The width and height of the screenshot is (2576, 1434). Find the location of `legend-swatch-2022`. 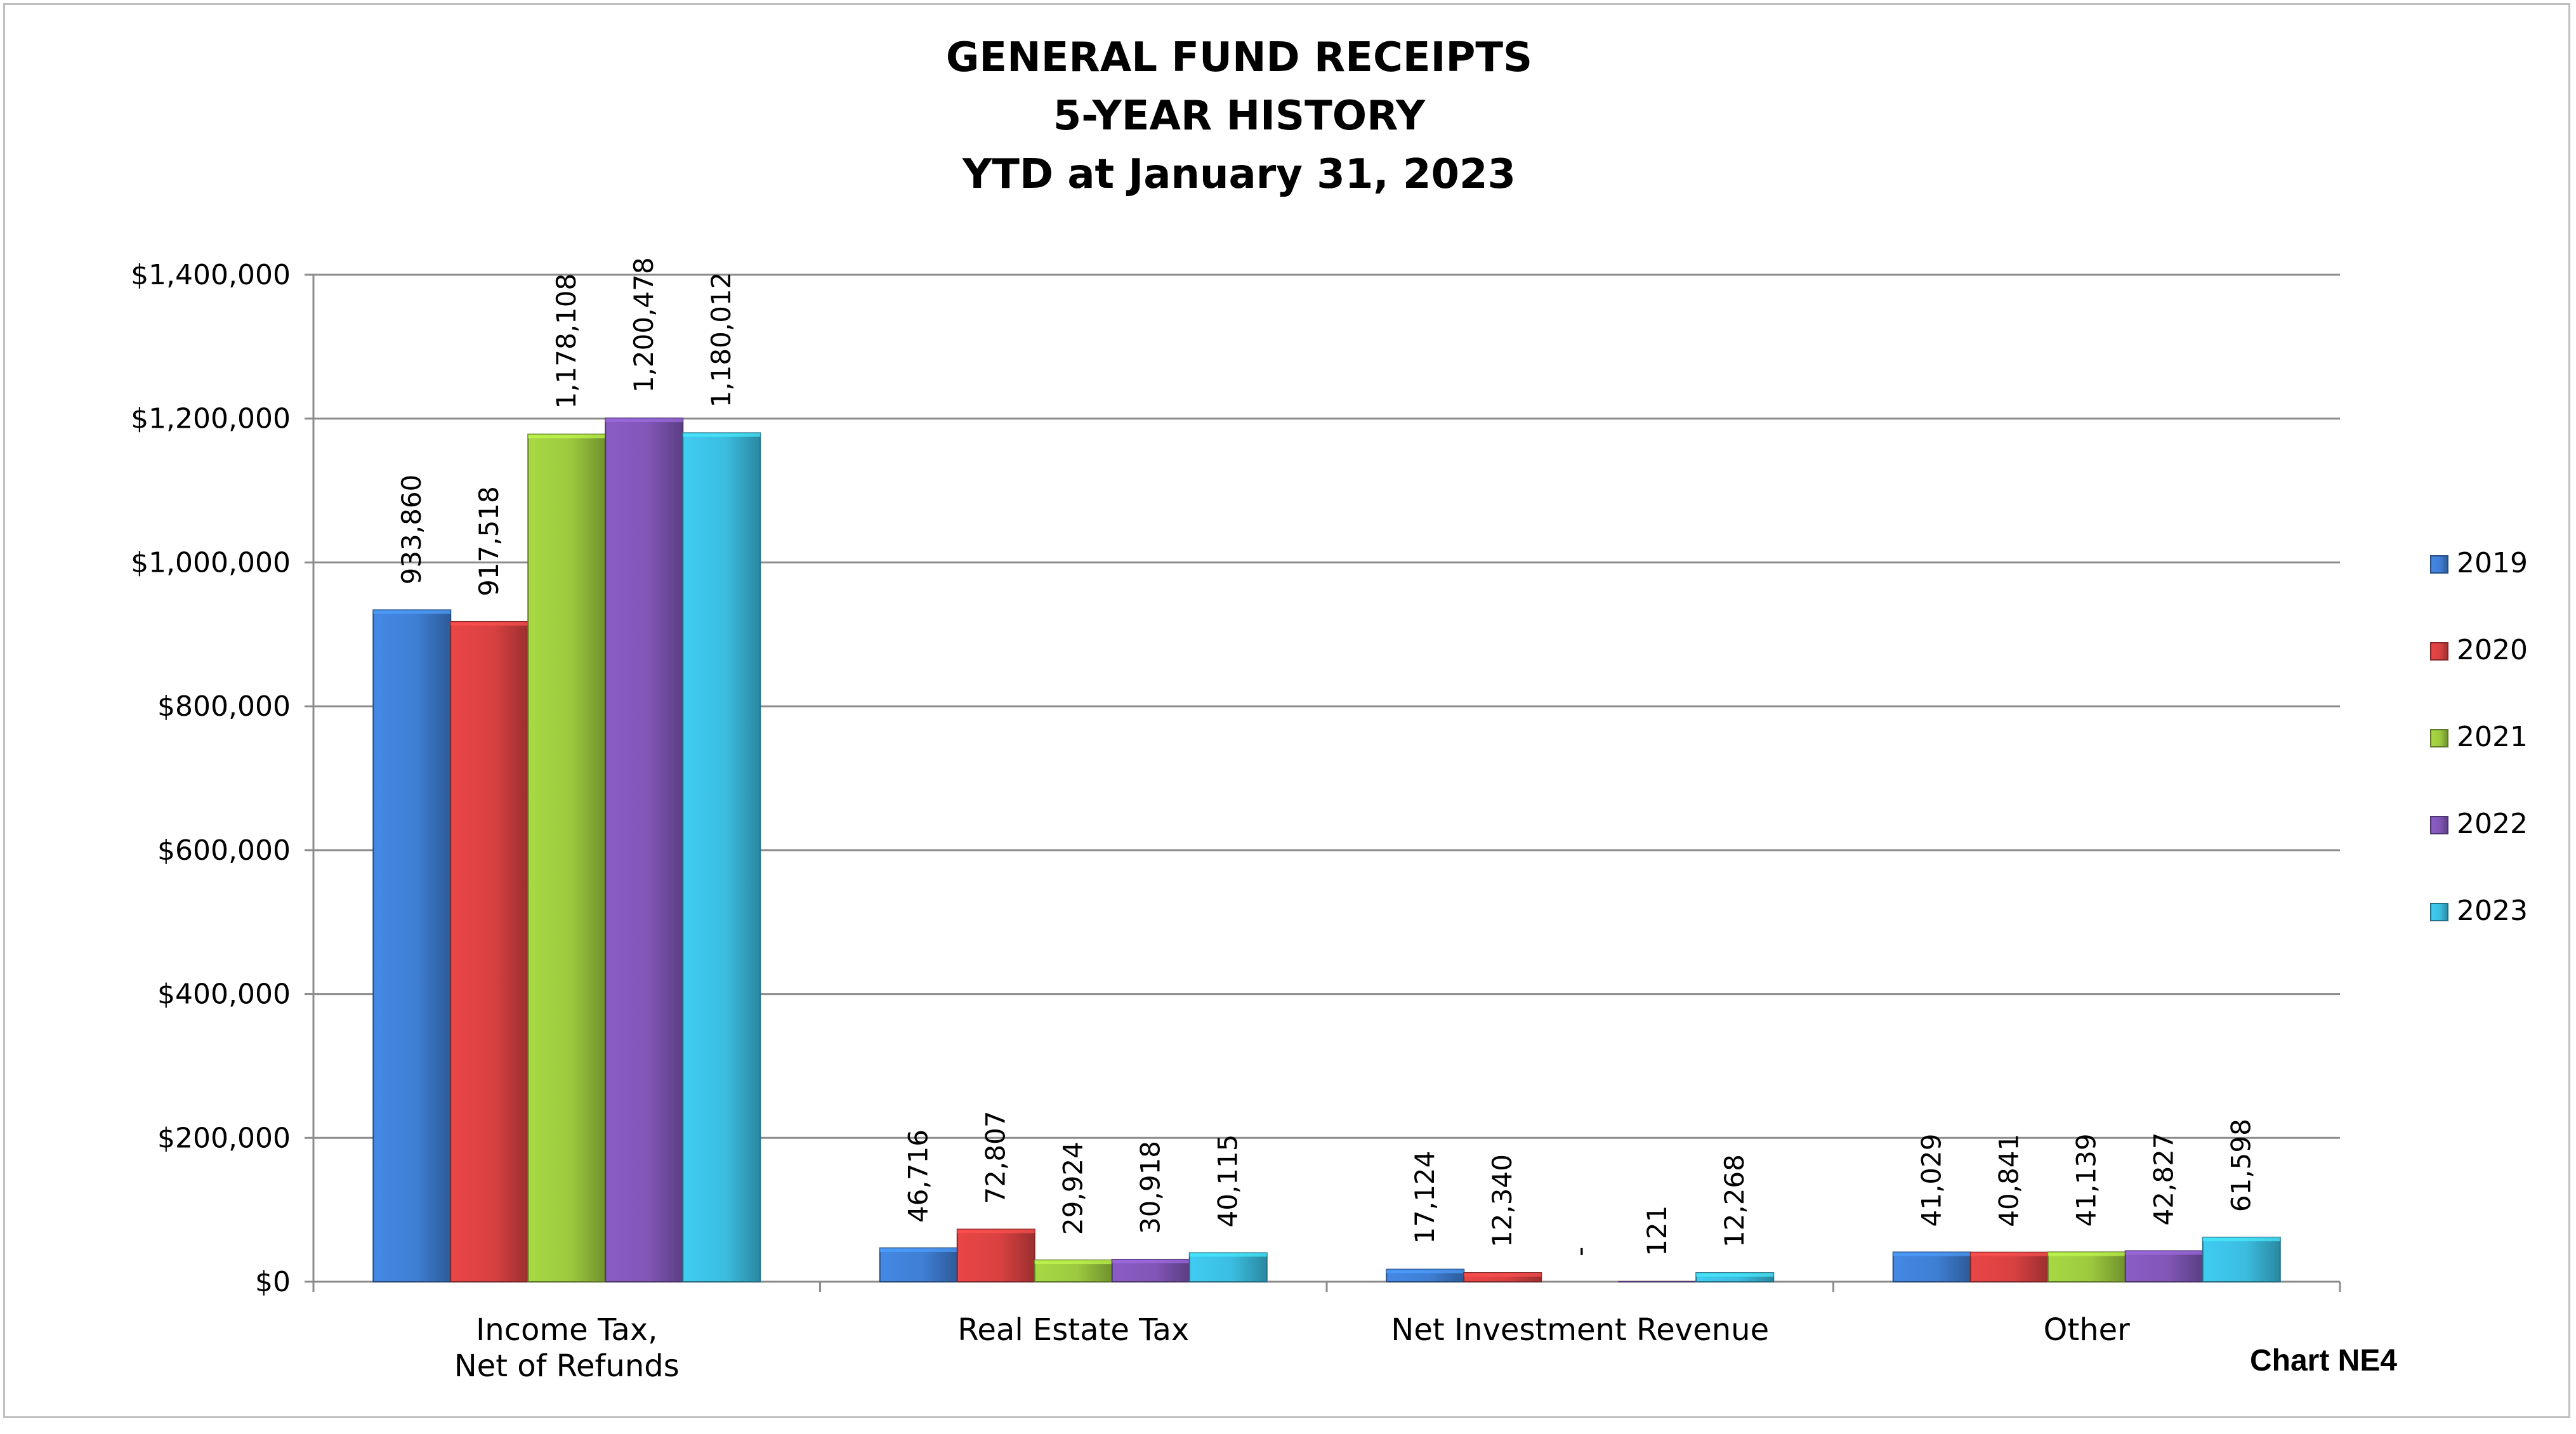

legend-swatch-2022 is located at coordinates (2439, 825).